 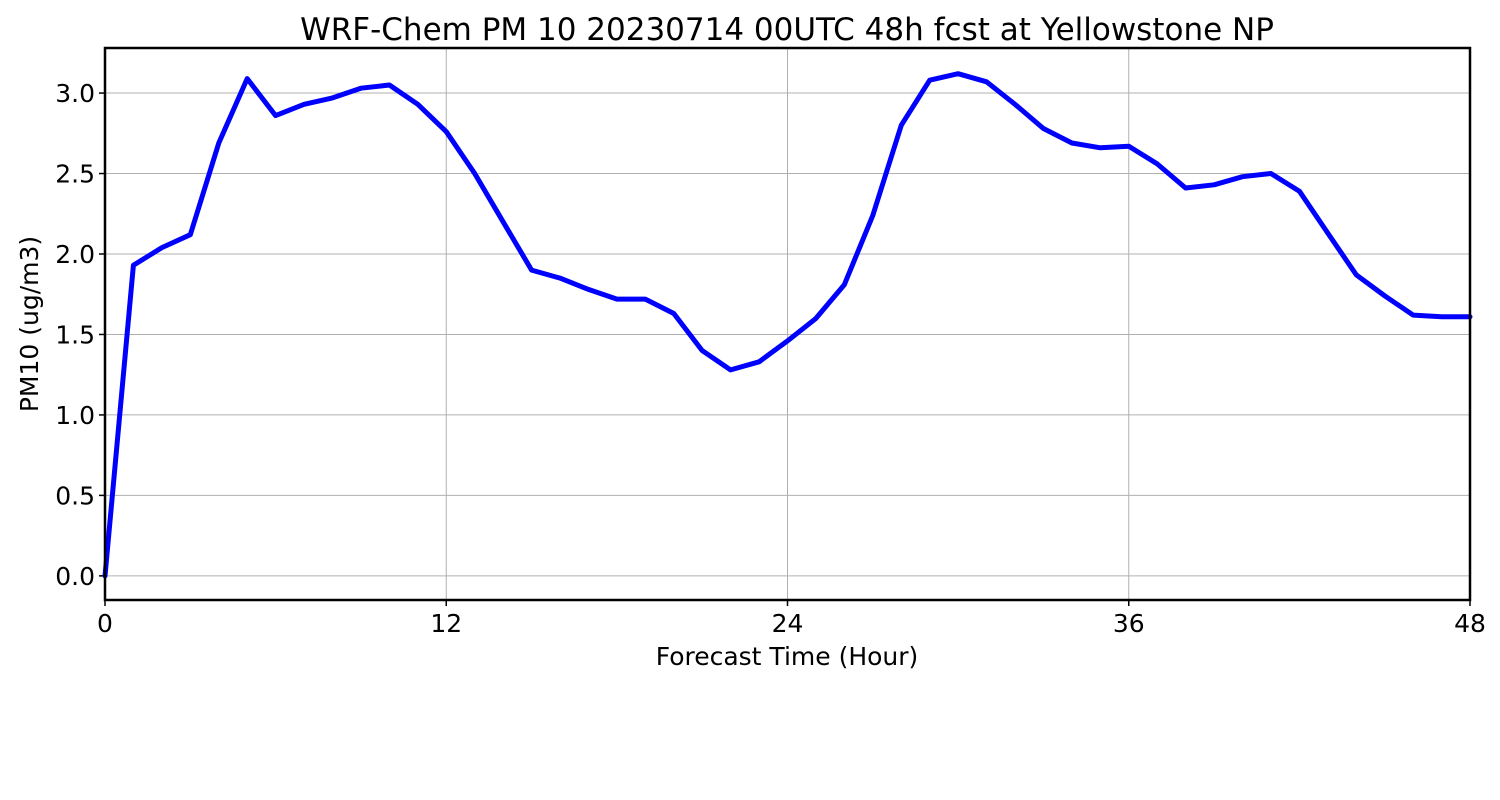 What do you see at coordinates (788, 623) in the screenshot?
I see `x-tick-label: 24` at bounding box center [788, 623].